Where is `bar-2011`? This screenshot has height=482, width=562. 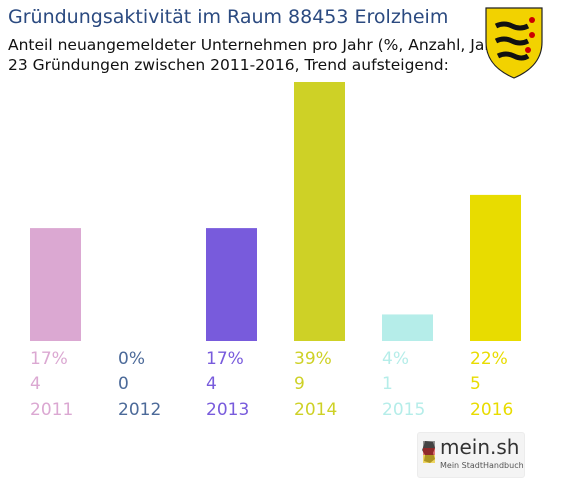
bar-2011 is located at coordinates (55, 284).